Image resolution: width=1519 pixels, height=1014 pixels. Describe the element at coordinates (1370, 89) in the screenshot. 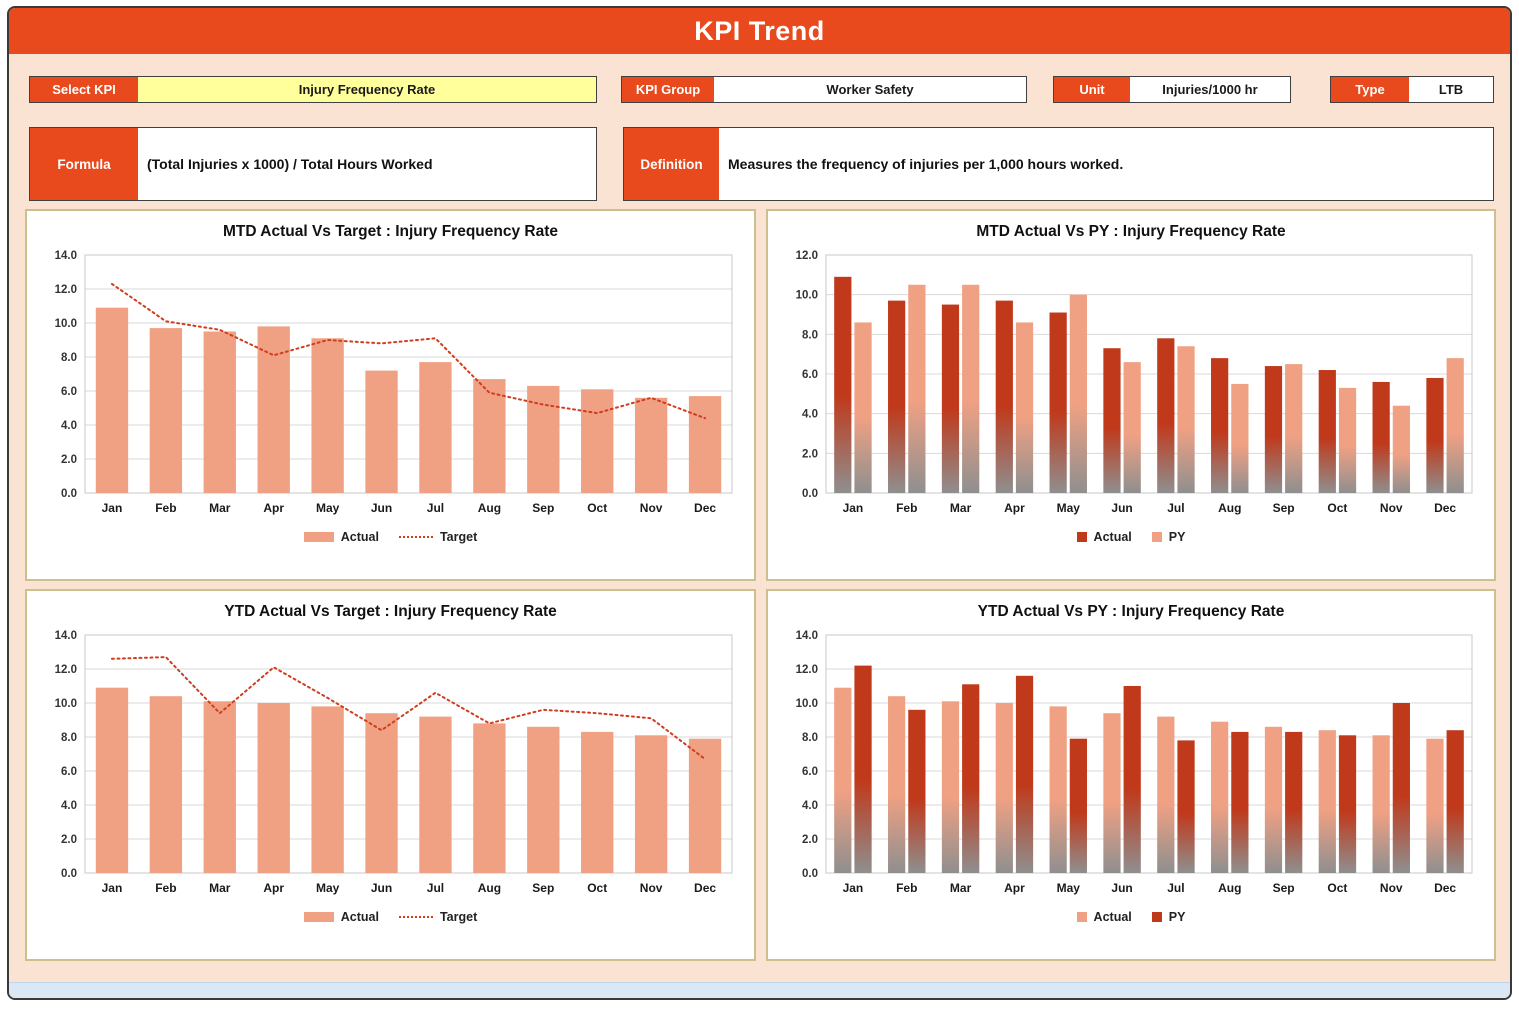

I see `type-label: Type` at that location.